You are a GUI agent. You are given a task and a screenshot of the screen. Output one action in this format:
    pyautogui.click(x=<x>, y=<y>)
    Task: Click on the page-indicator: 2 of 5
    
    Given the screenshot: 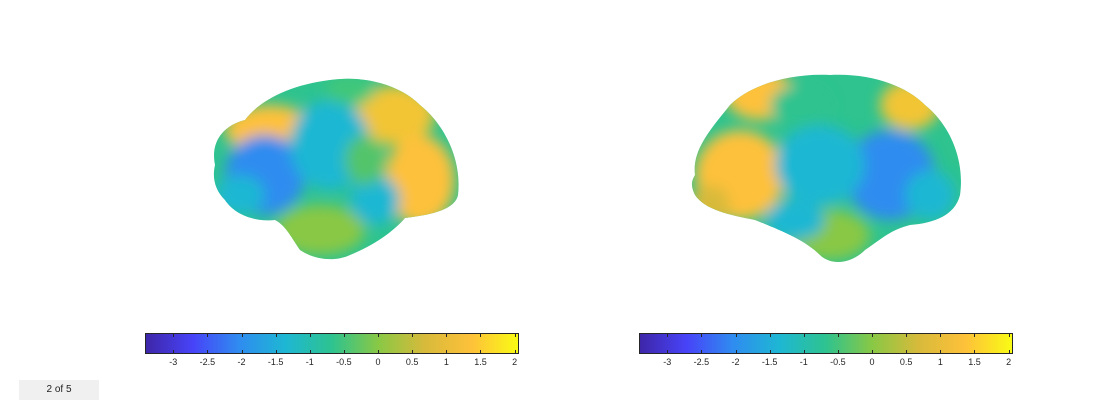 What is the action you would take?
    pyautogui.click(x=59, y=390)
    